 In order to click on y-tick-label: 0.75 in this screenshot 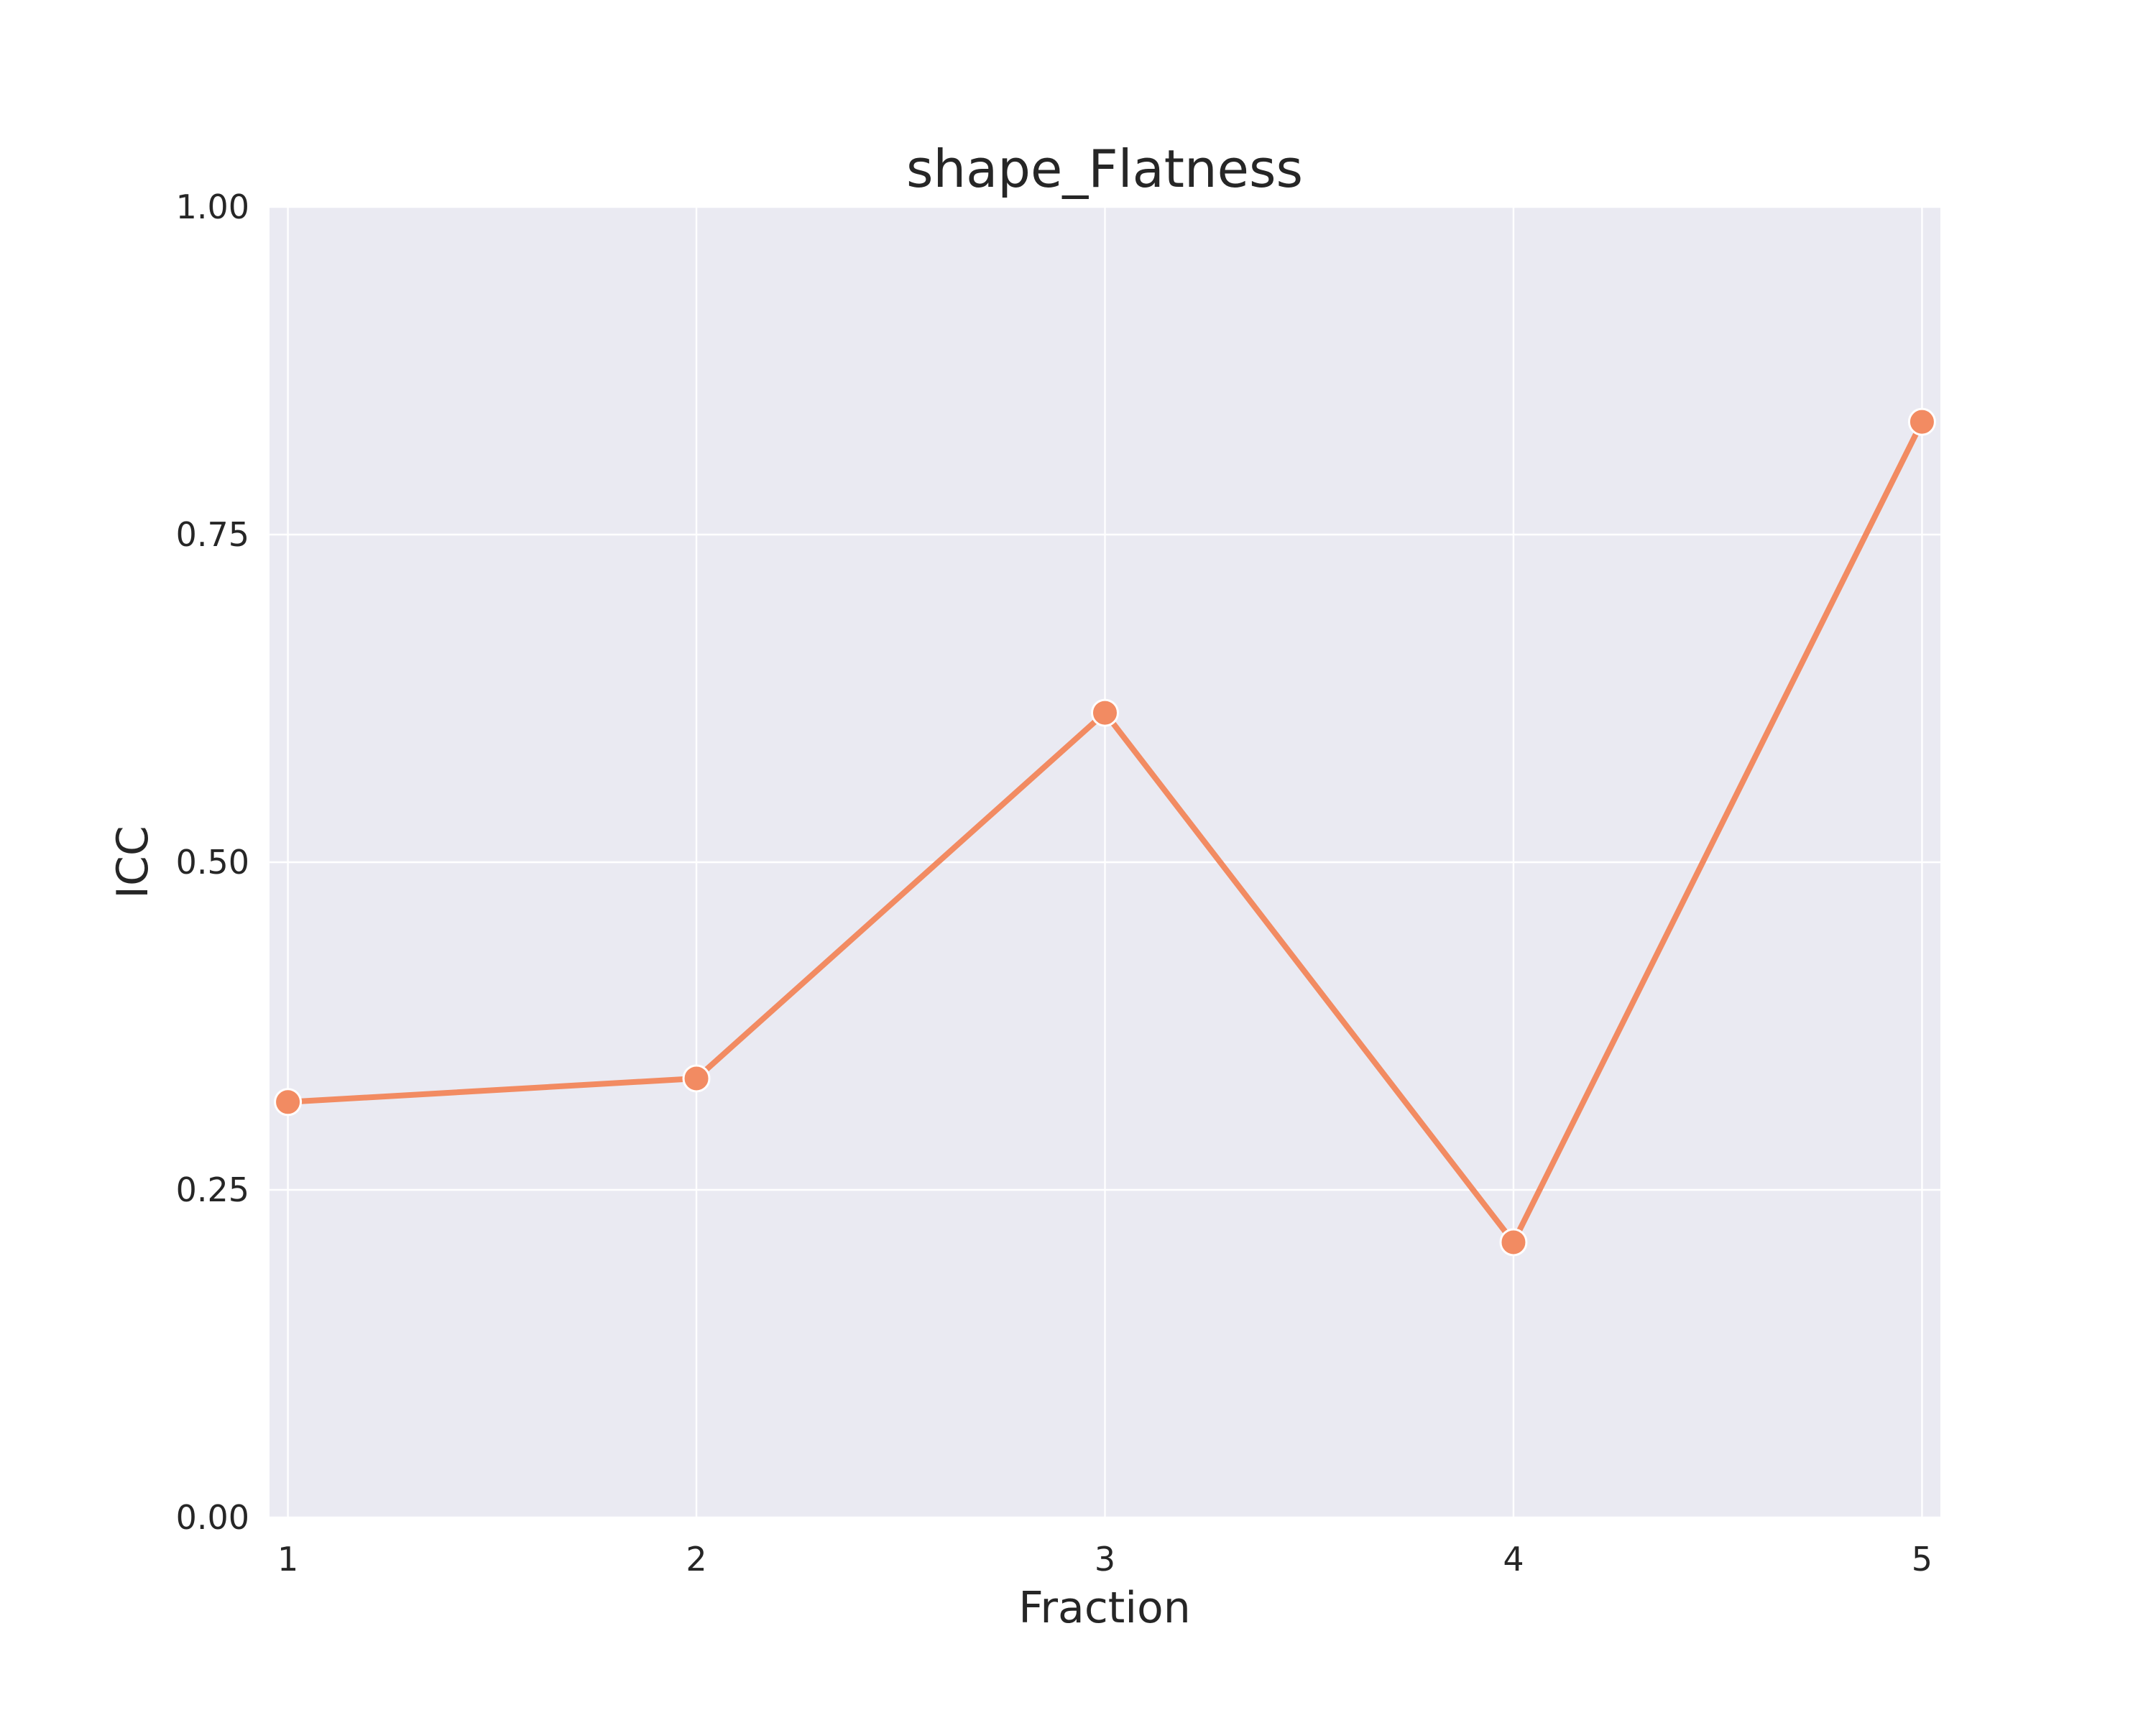, I will do `click(213, 534)`.